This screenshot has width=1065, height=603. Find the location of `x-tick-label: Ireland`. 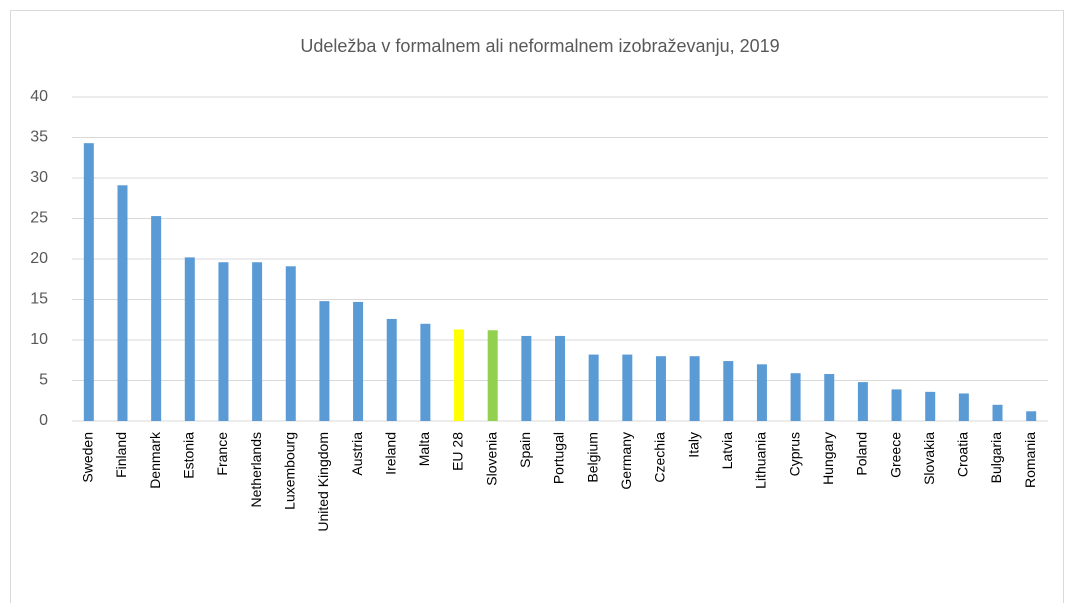

x-tick-label: Ireland is located at coordinates (390, 453).